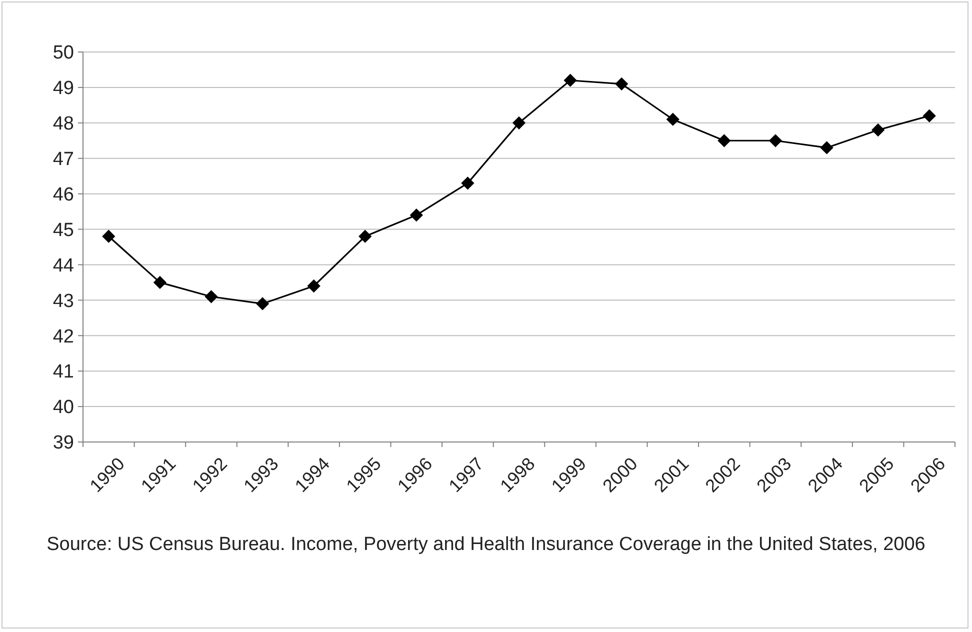 The width and height of the screenshot is (972, 632). I want to click on y-tick-label: 41, so click(63, 372).